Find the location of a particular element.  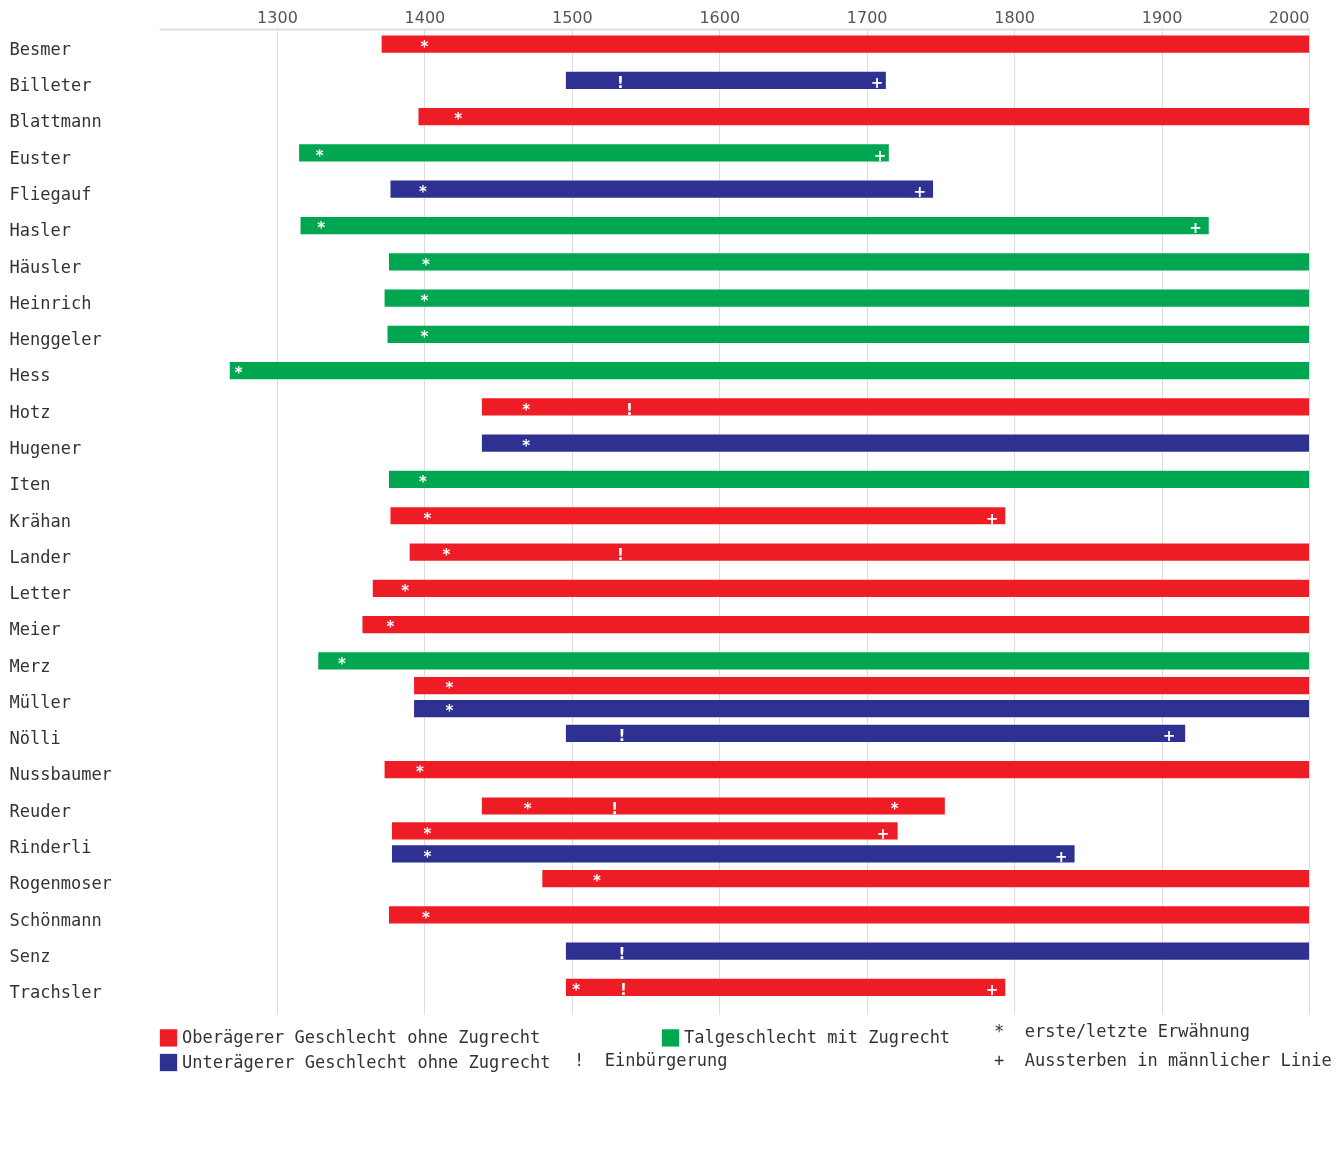

y-tick-label: Nussbaumer is located at coordinates (60, 774).